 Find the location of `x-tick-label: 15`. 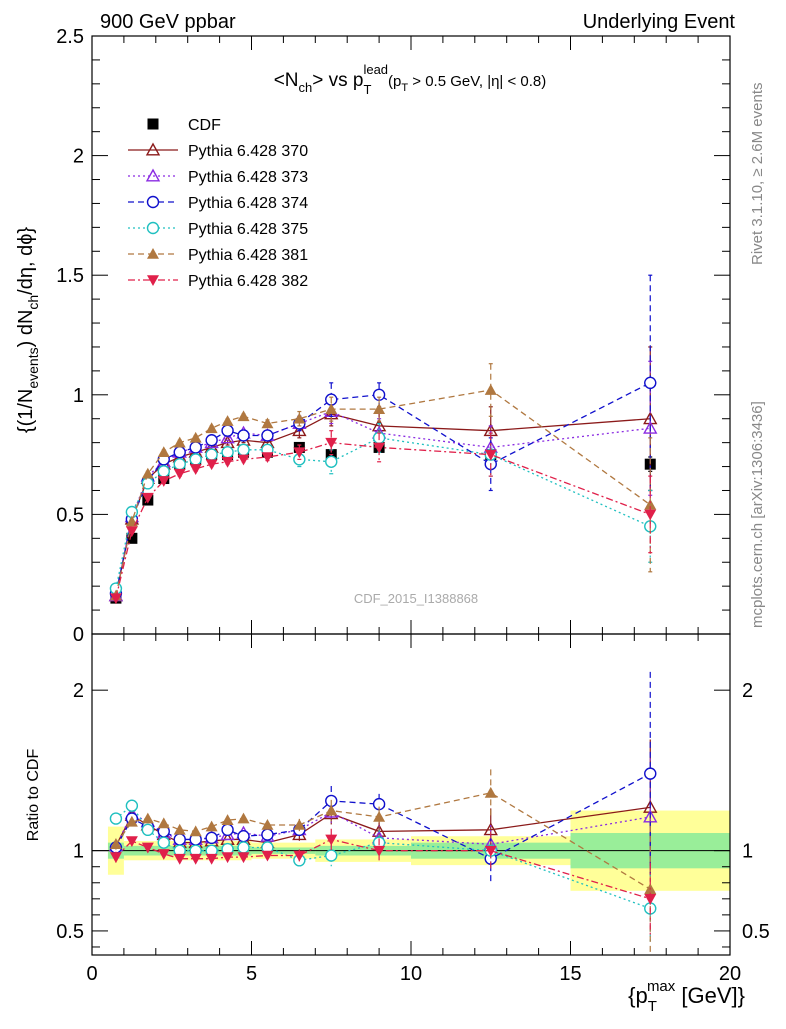

x-tick-label: 15 is located at coordinates (570, 974).